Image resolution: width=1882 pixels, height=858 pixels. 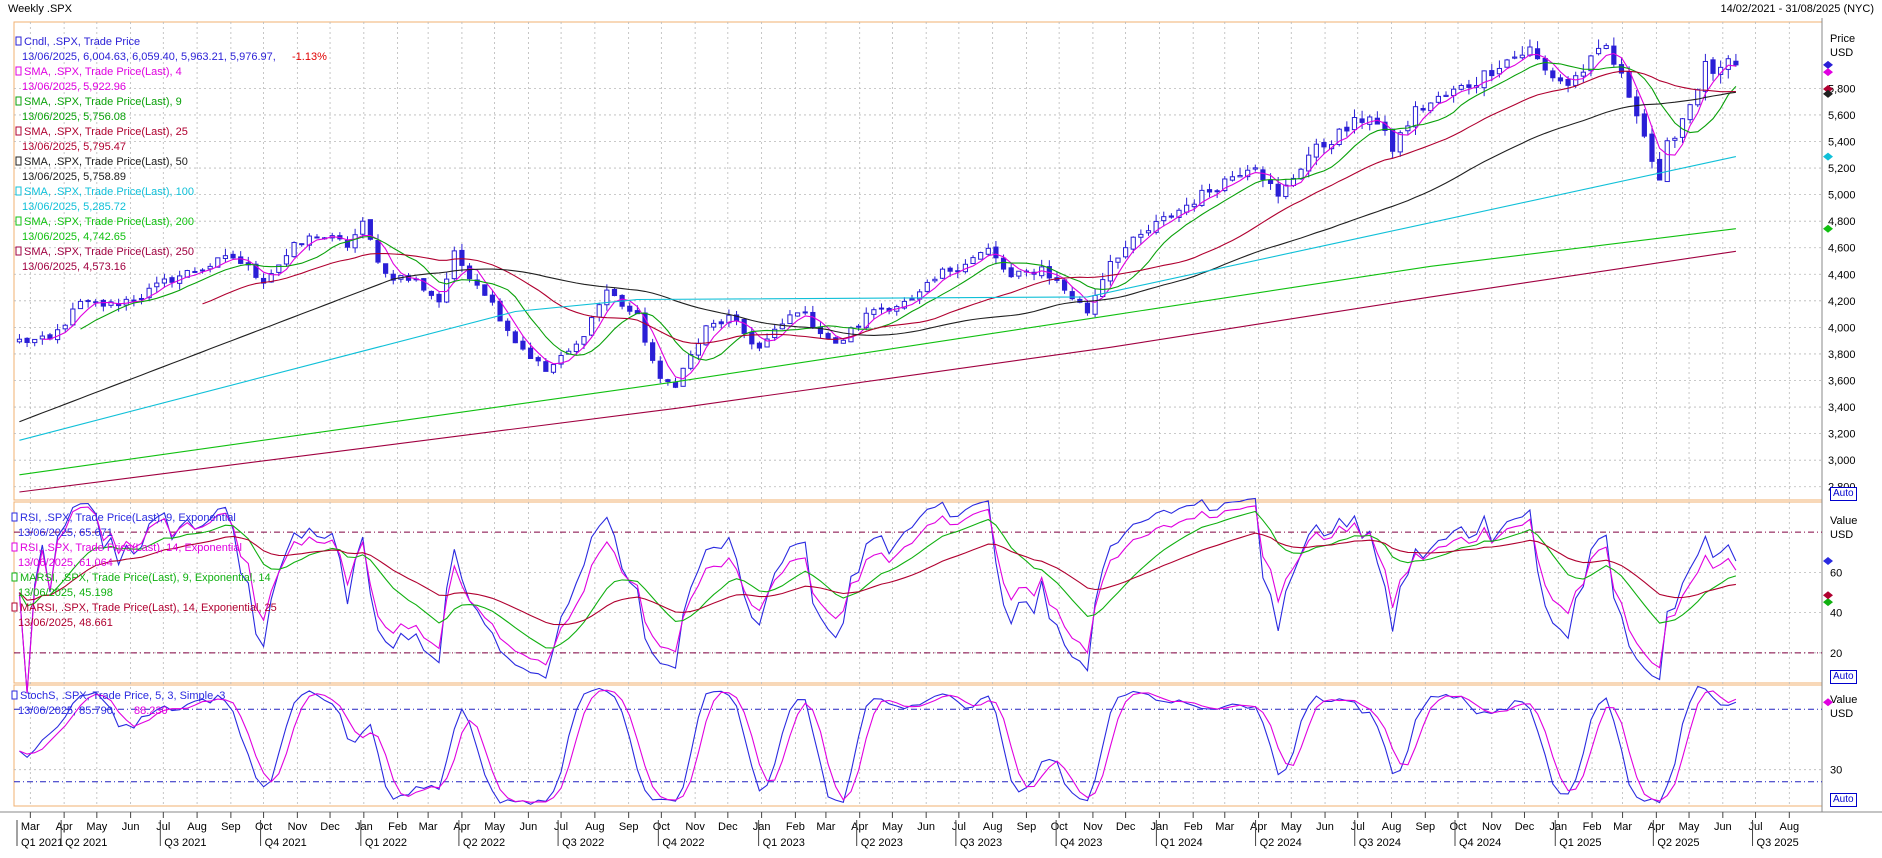 What do you see at coordinates (109, 222) in the screenshot?
I see `price-legend-label: SMA, .SPX, Trade Price(Last), 200` at bounding box center [109, 222].